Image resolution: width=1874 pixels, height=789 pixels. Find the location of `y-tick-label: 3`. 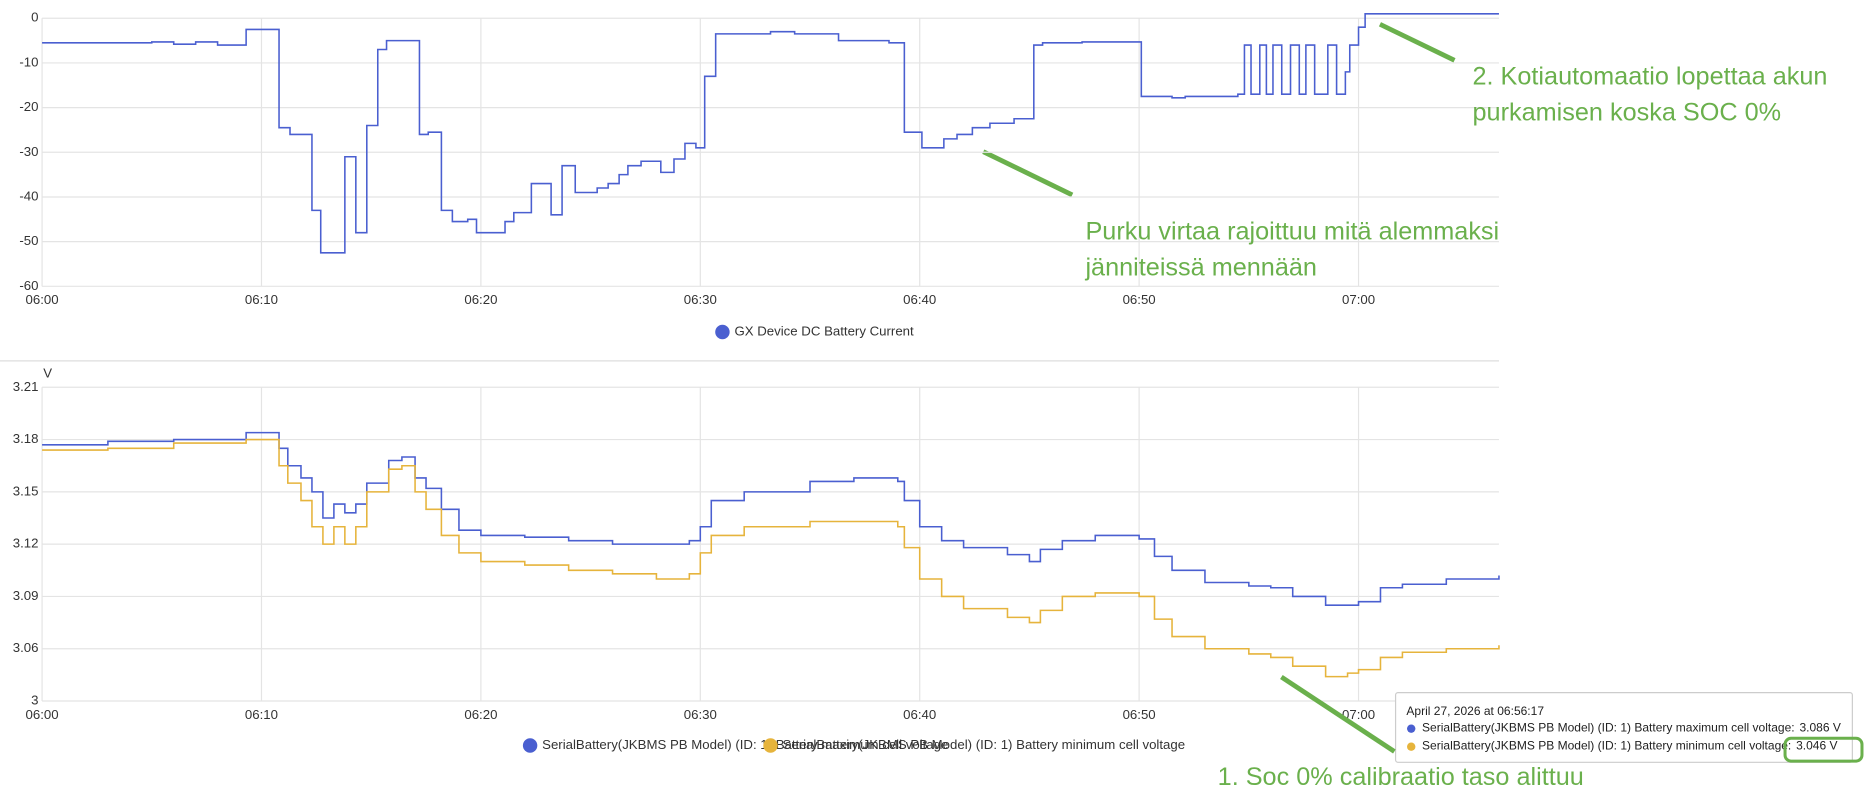

y-tick-label: 3 is located at coordinates (34, 700).